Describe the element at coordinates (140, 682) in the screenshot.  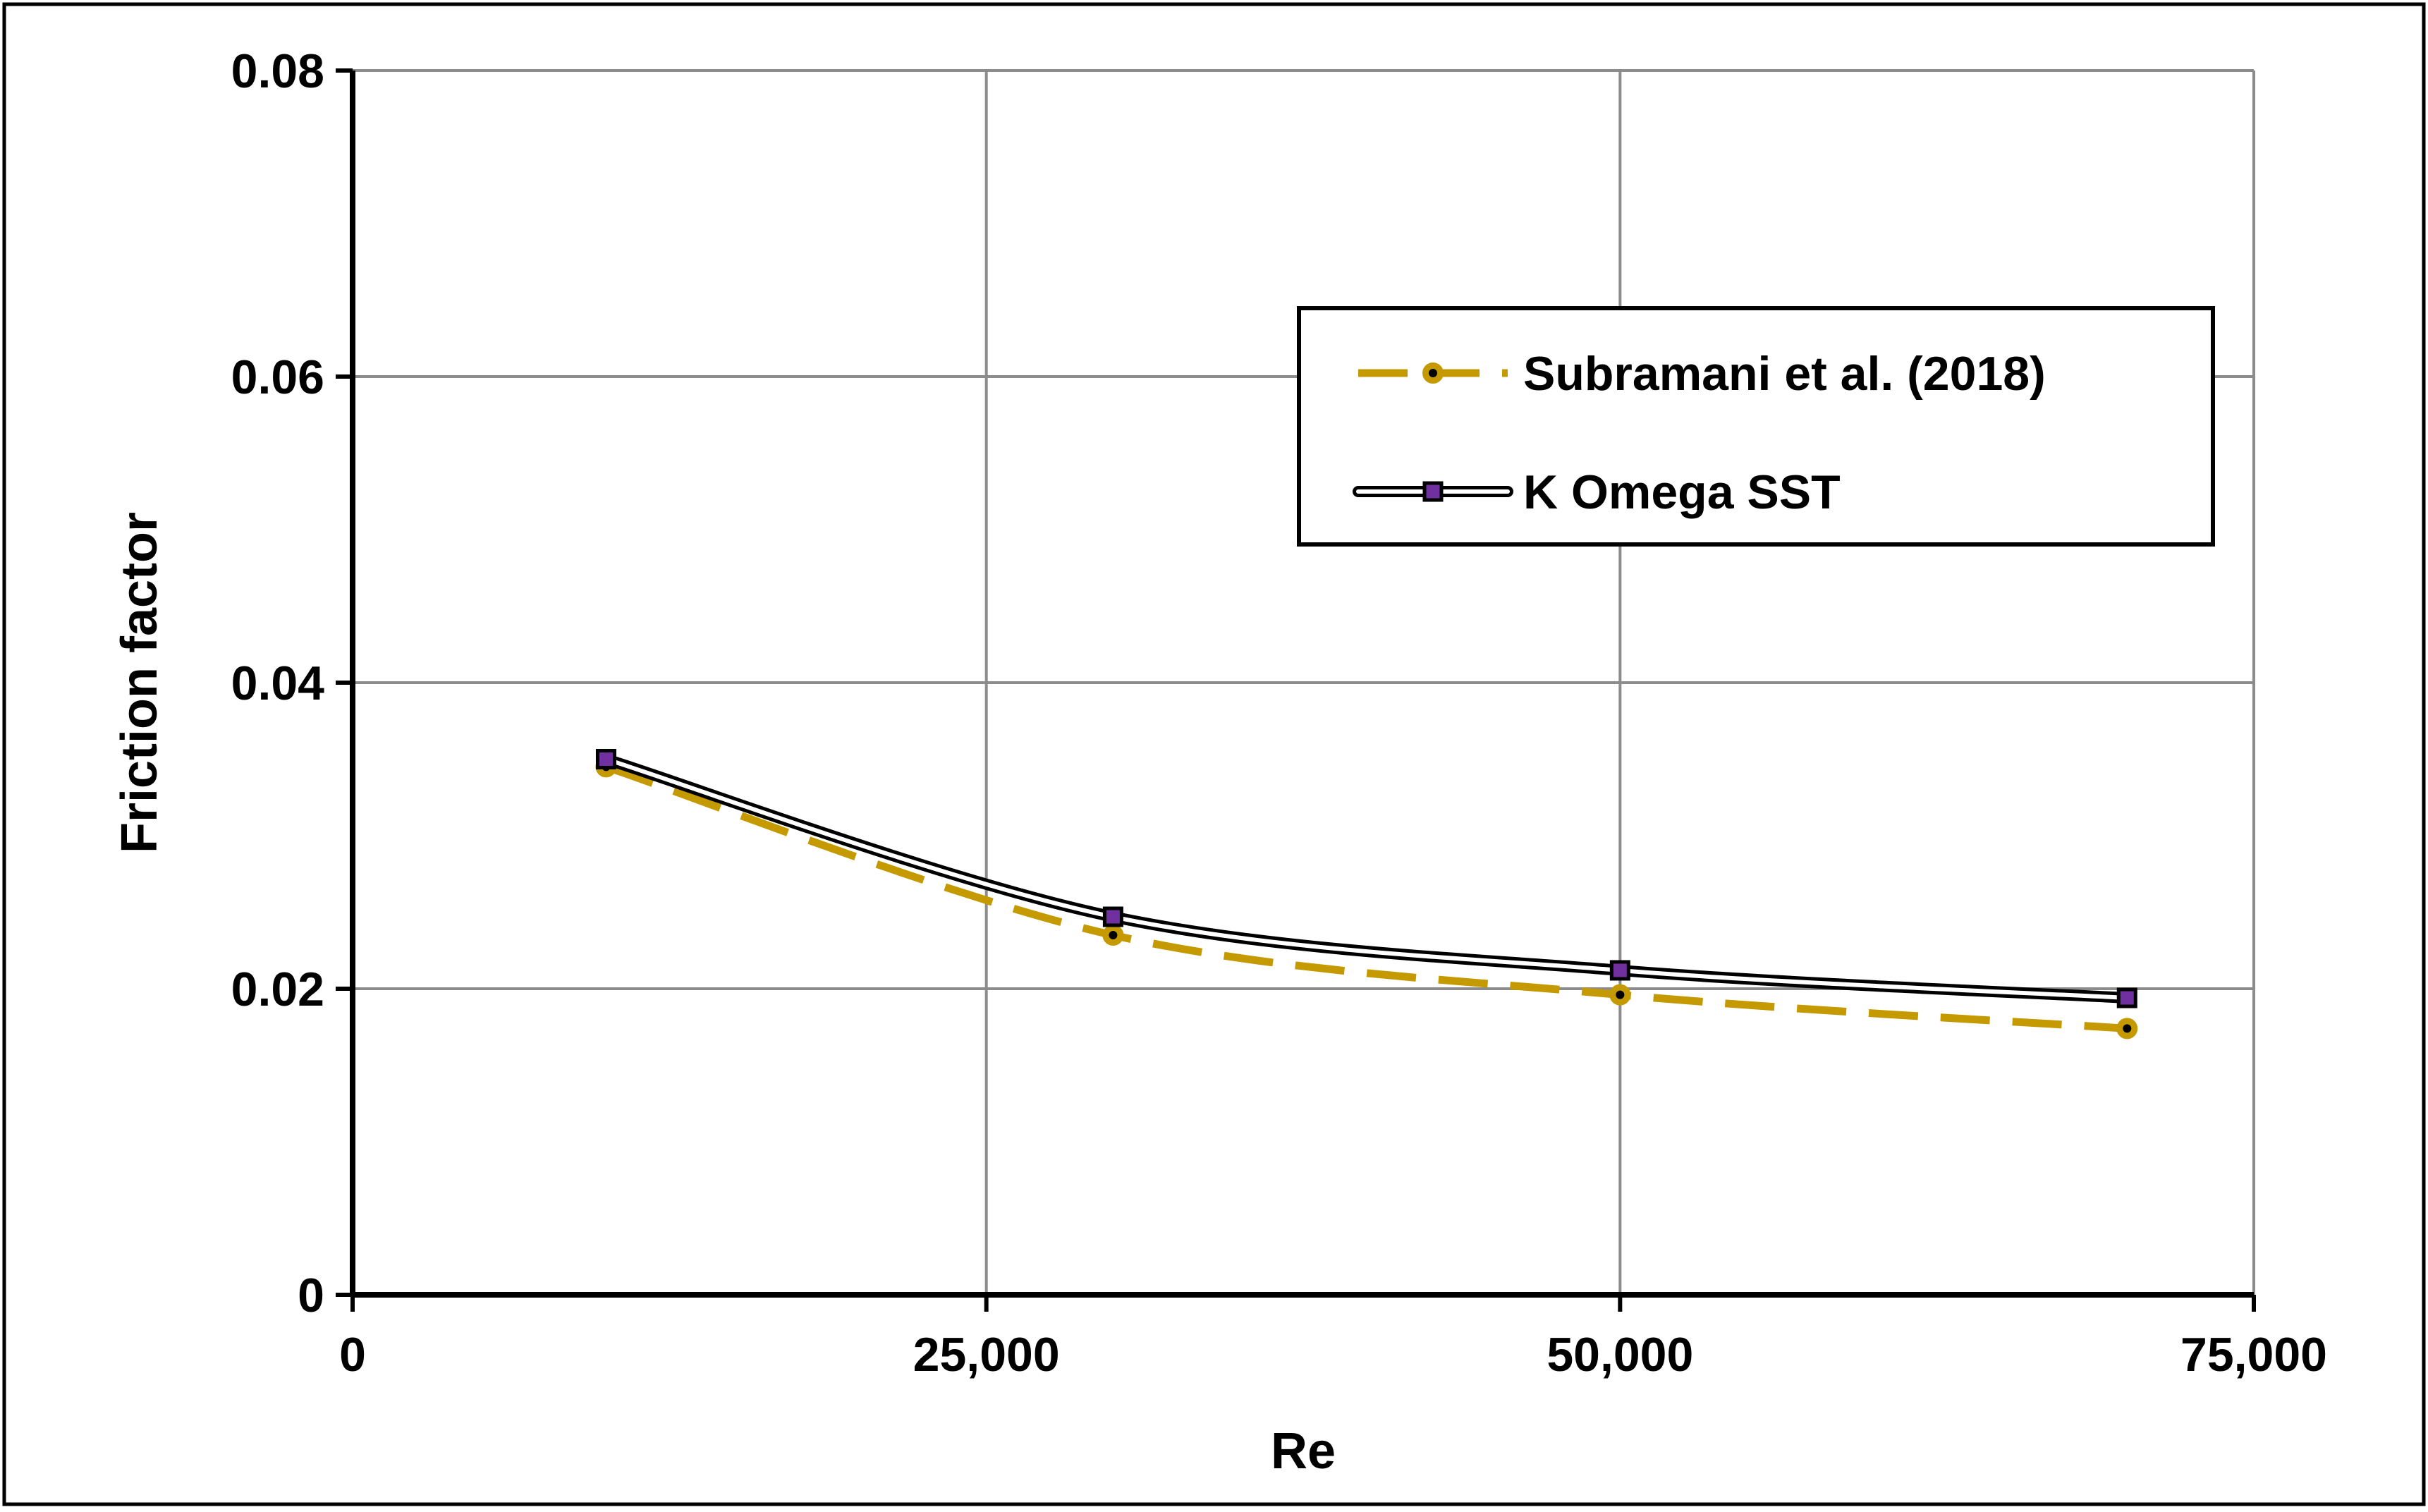
I see `y-axis-title: Friction factor` at that location.